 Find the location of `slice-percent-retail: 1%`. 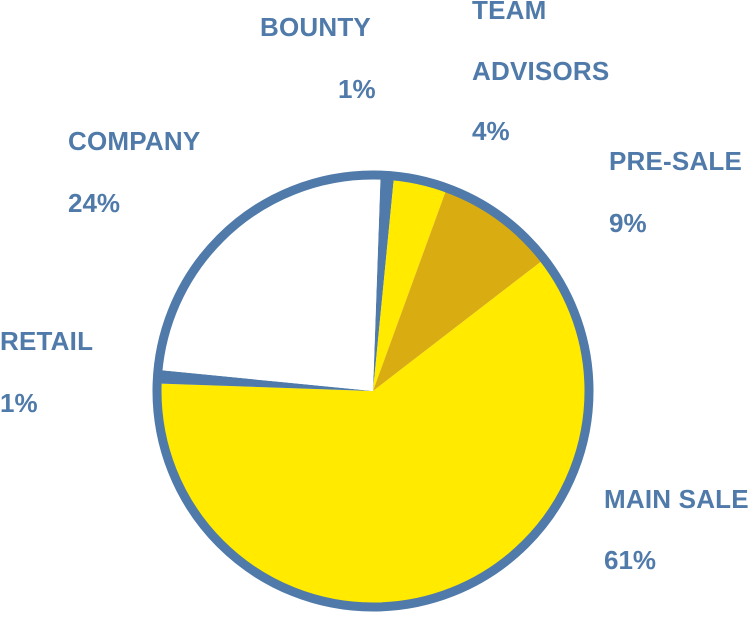

slice-percent-retail: 1% is located at coordinates (19, 403).